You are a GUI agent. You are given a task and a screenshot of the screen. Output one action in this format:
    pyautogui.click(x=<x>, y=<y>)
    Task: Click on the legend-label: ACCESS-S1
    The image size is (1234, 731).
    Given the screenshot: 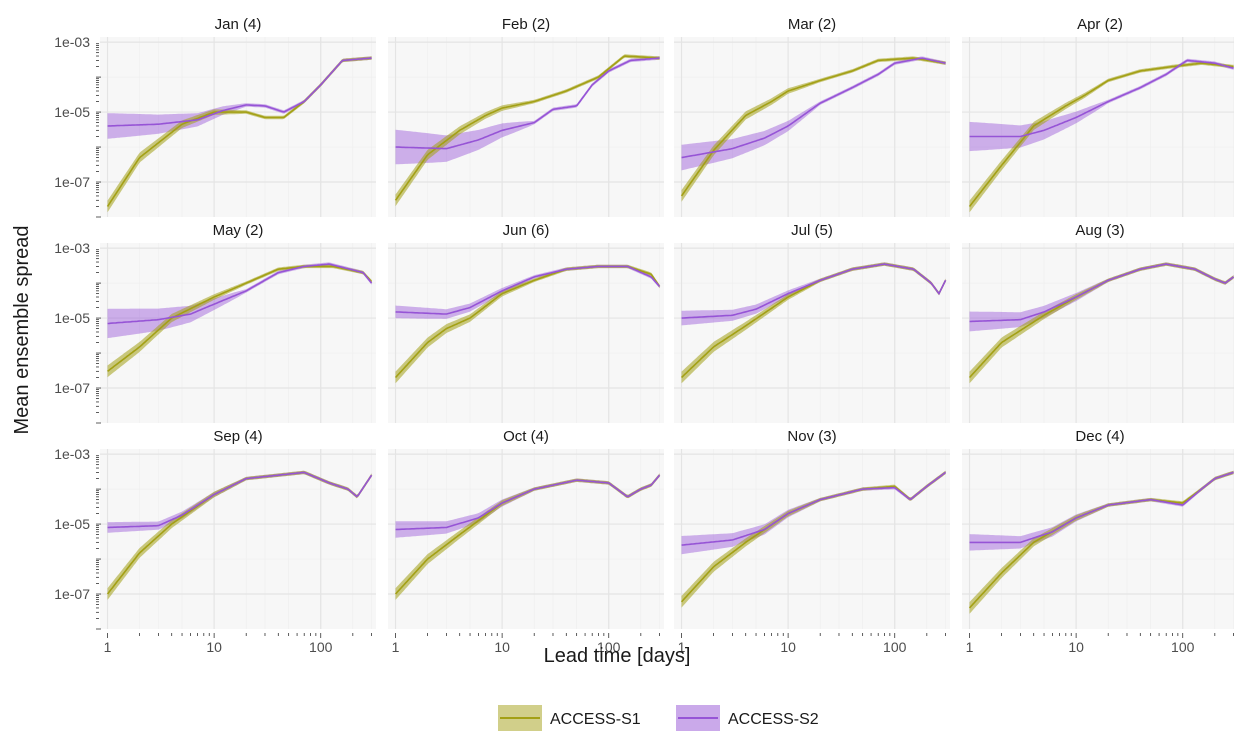 What is the action you would take?
    pyautogui.click(x=595, y=719)
    